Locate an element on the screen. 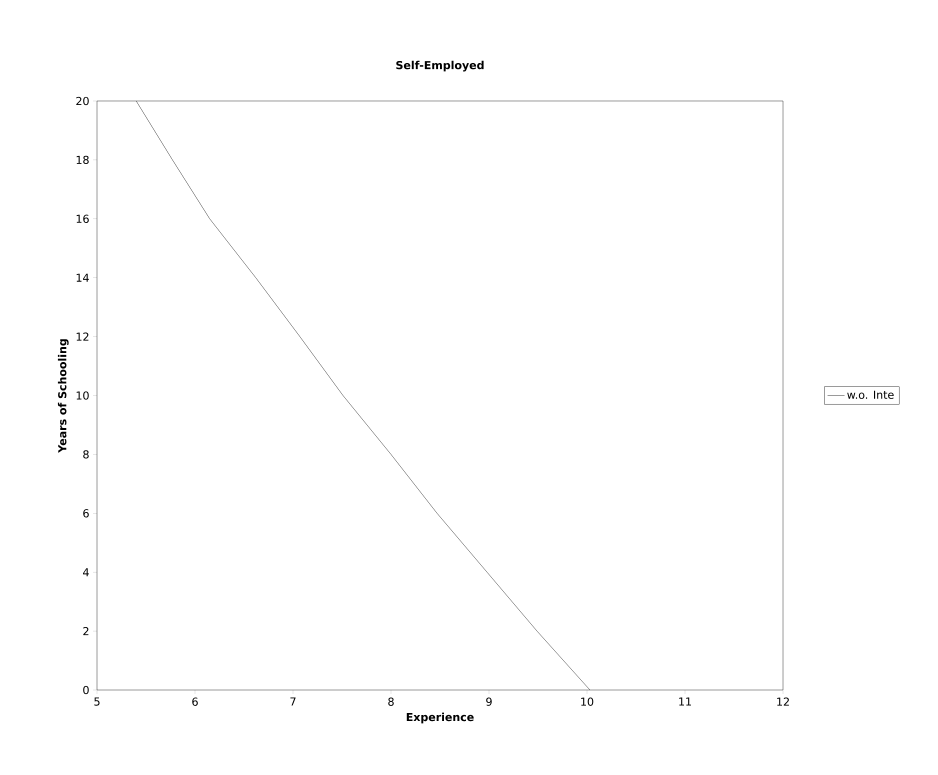  y-tick-label: 12 is located at coordinates (82, 336).